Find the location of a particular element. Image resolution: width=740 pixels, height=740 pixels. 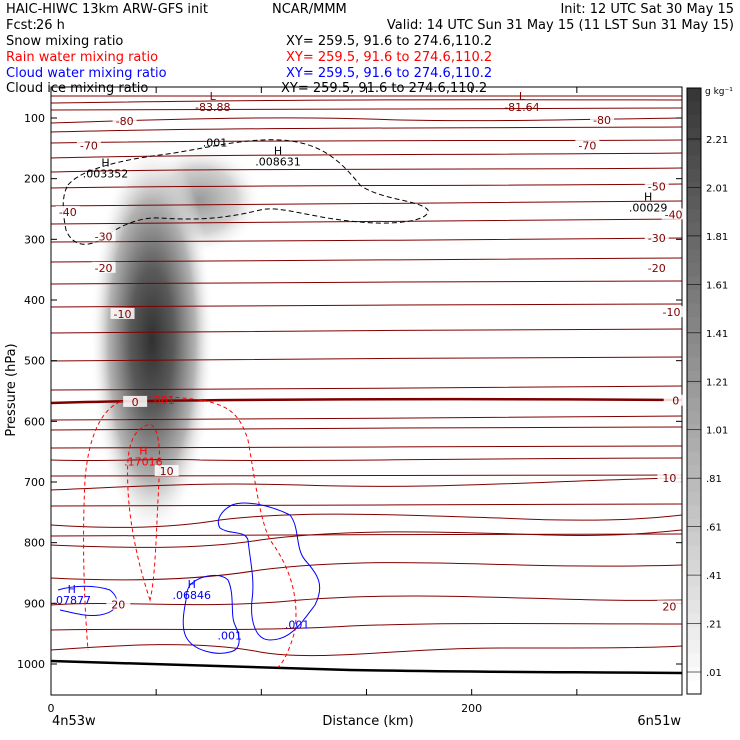

x-axis-label: Distance (km) is located at coordinates (367, 721).